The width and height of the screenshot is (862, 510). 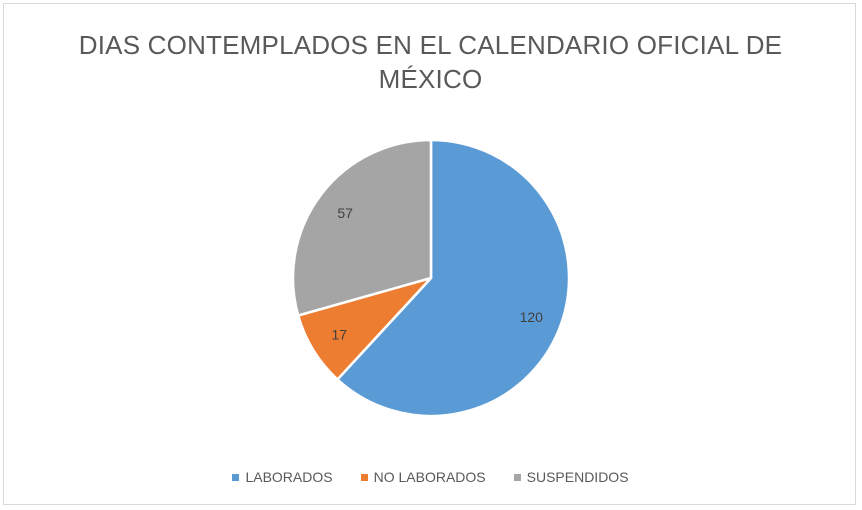 I want to click on legend-label-no-laborados: NO LABORADOS, so click(x=429, y=477).